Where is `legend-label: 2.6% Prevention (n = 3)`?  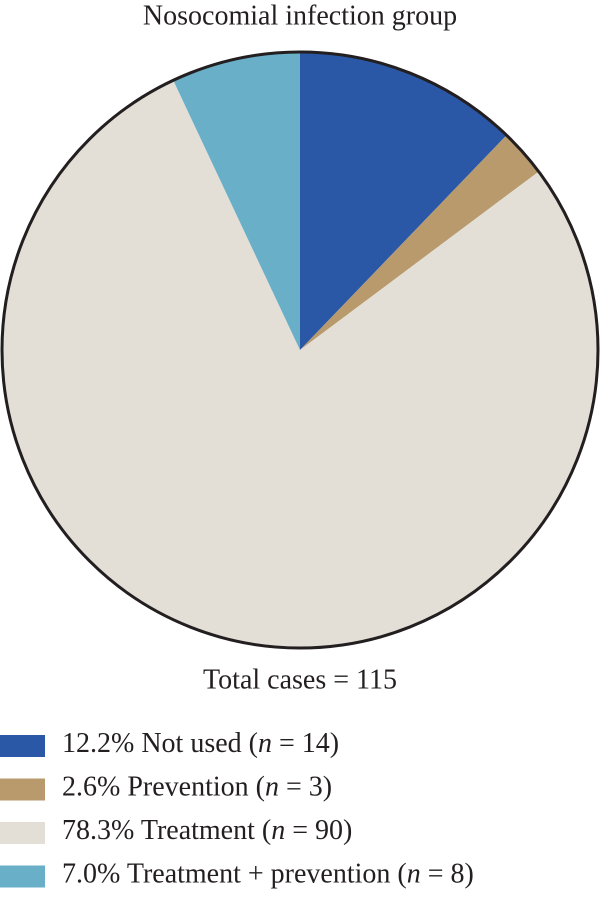 legend-label: 2.6% Prevention (n = 3) is located at coordinates (197, 787).